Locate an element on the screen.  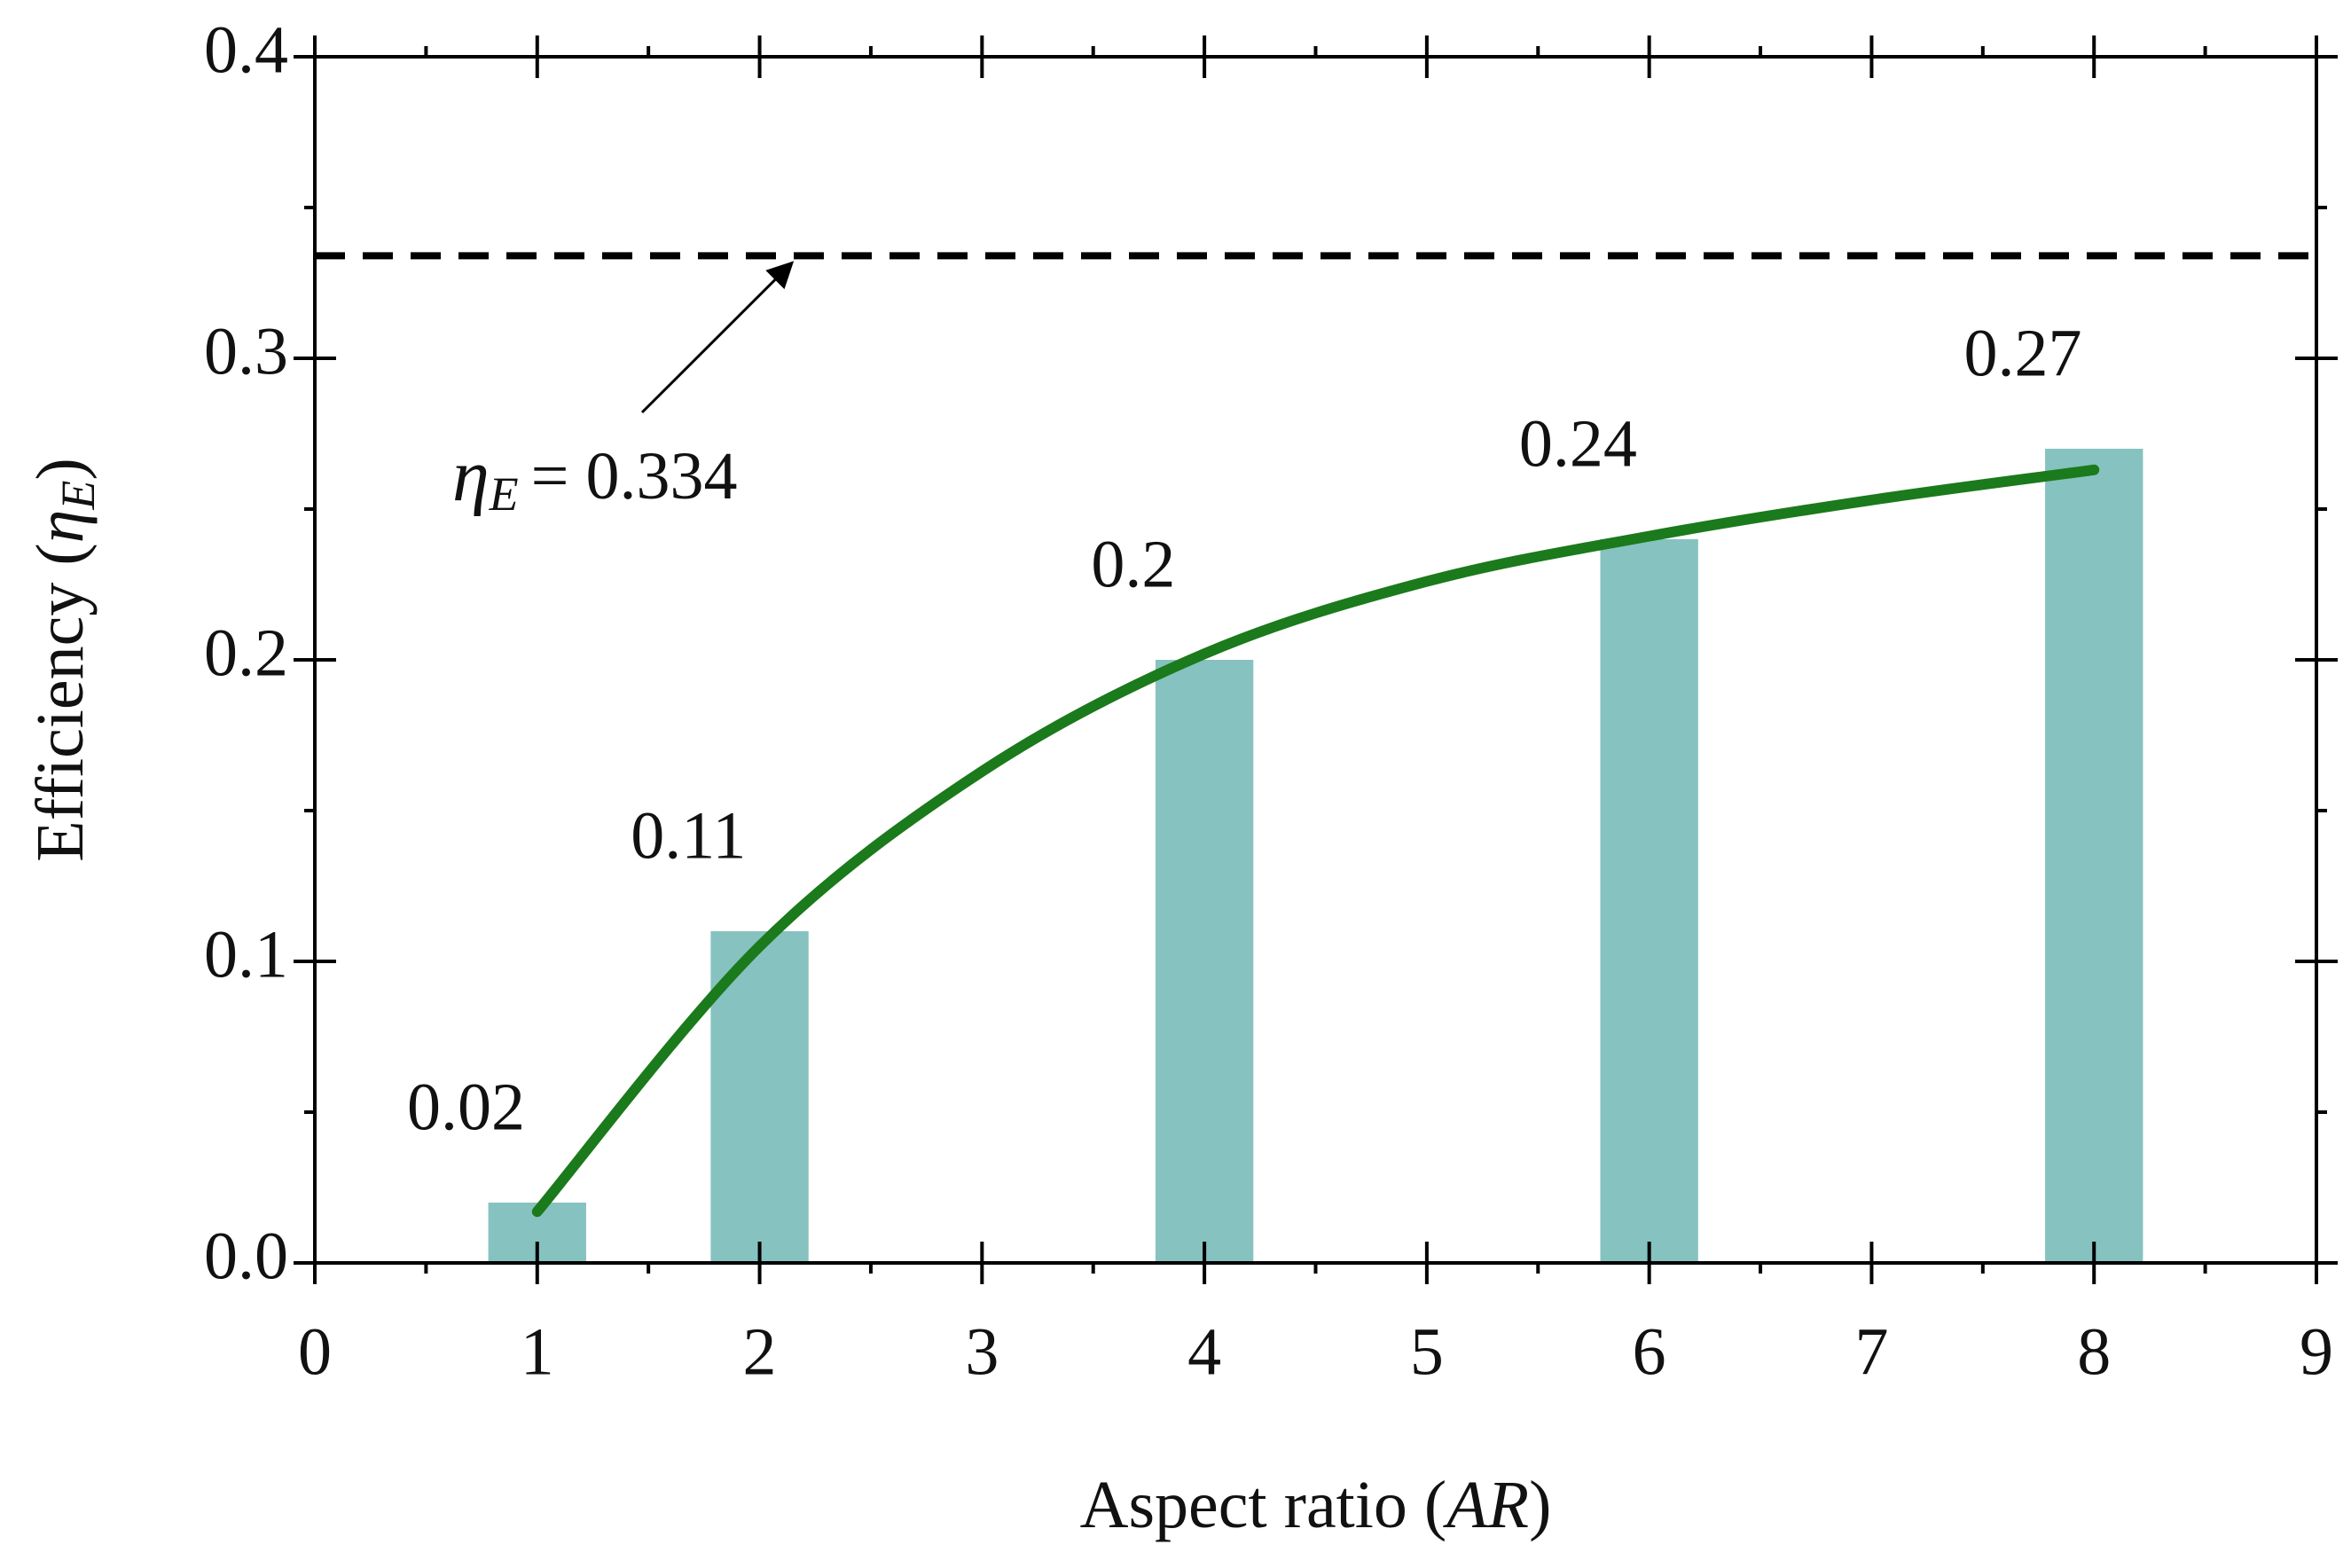
x-tick-label: 3 is located at coordinates (982, 1351).